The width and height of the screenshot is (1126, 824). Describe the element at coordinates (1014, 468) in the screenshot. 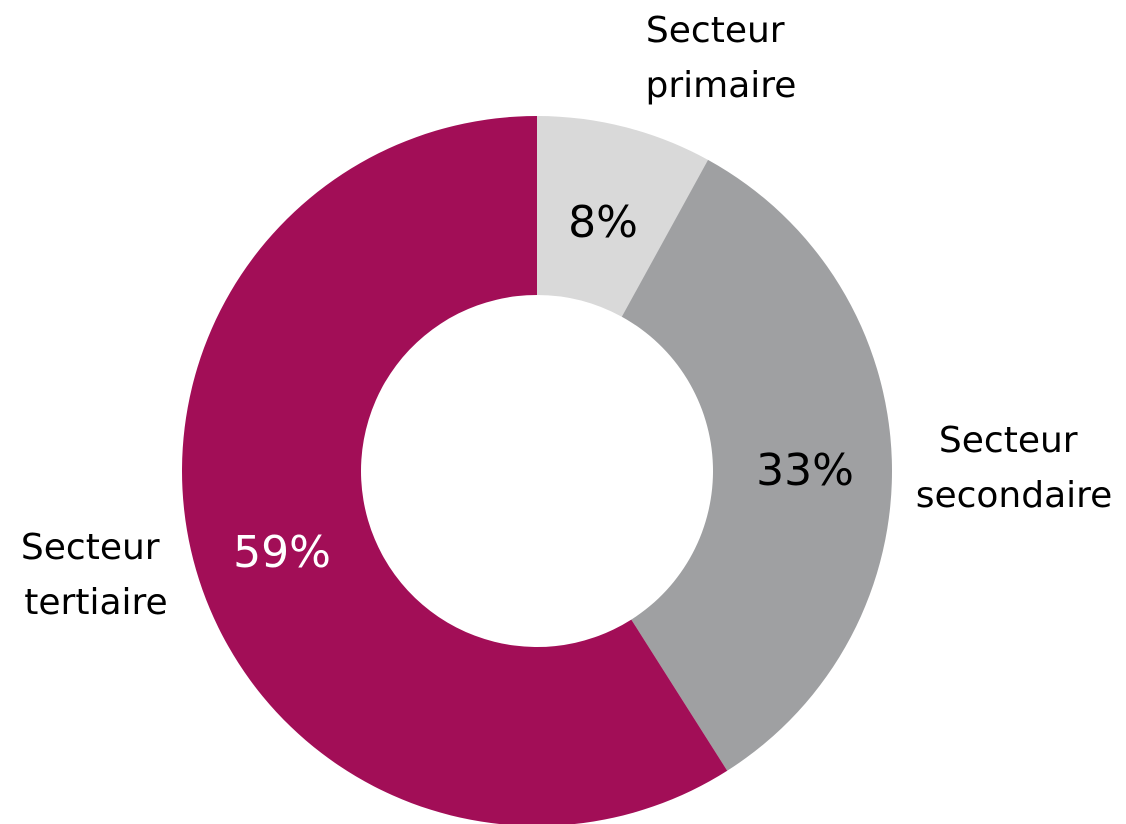

I see `slice-label-secondaire: Secteur secondaire` at that location.